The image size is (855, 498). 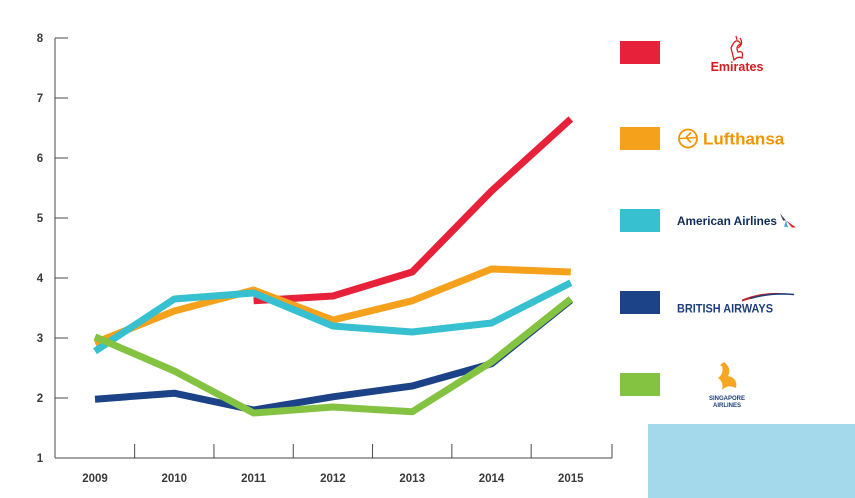 I want to click on british-airways-speedmarque-icon, so click(x=768, y=297).